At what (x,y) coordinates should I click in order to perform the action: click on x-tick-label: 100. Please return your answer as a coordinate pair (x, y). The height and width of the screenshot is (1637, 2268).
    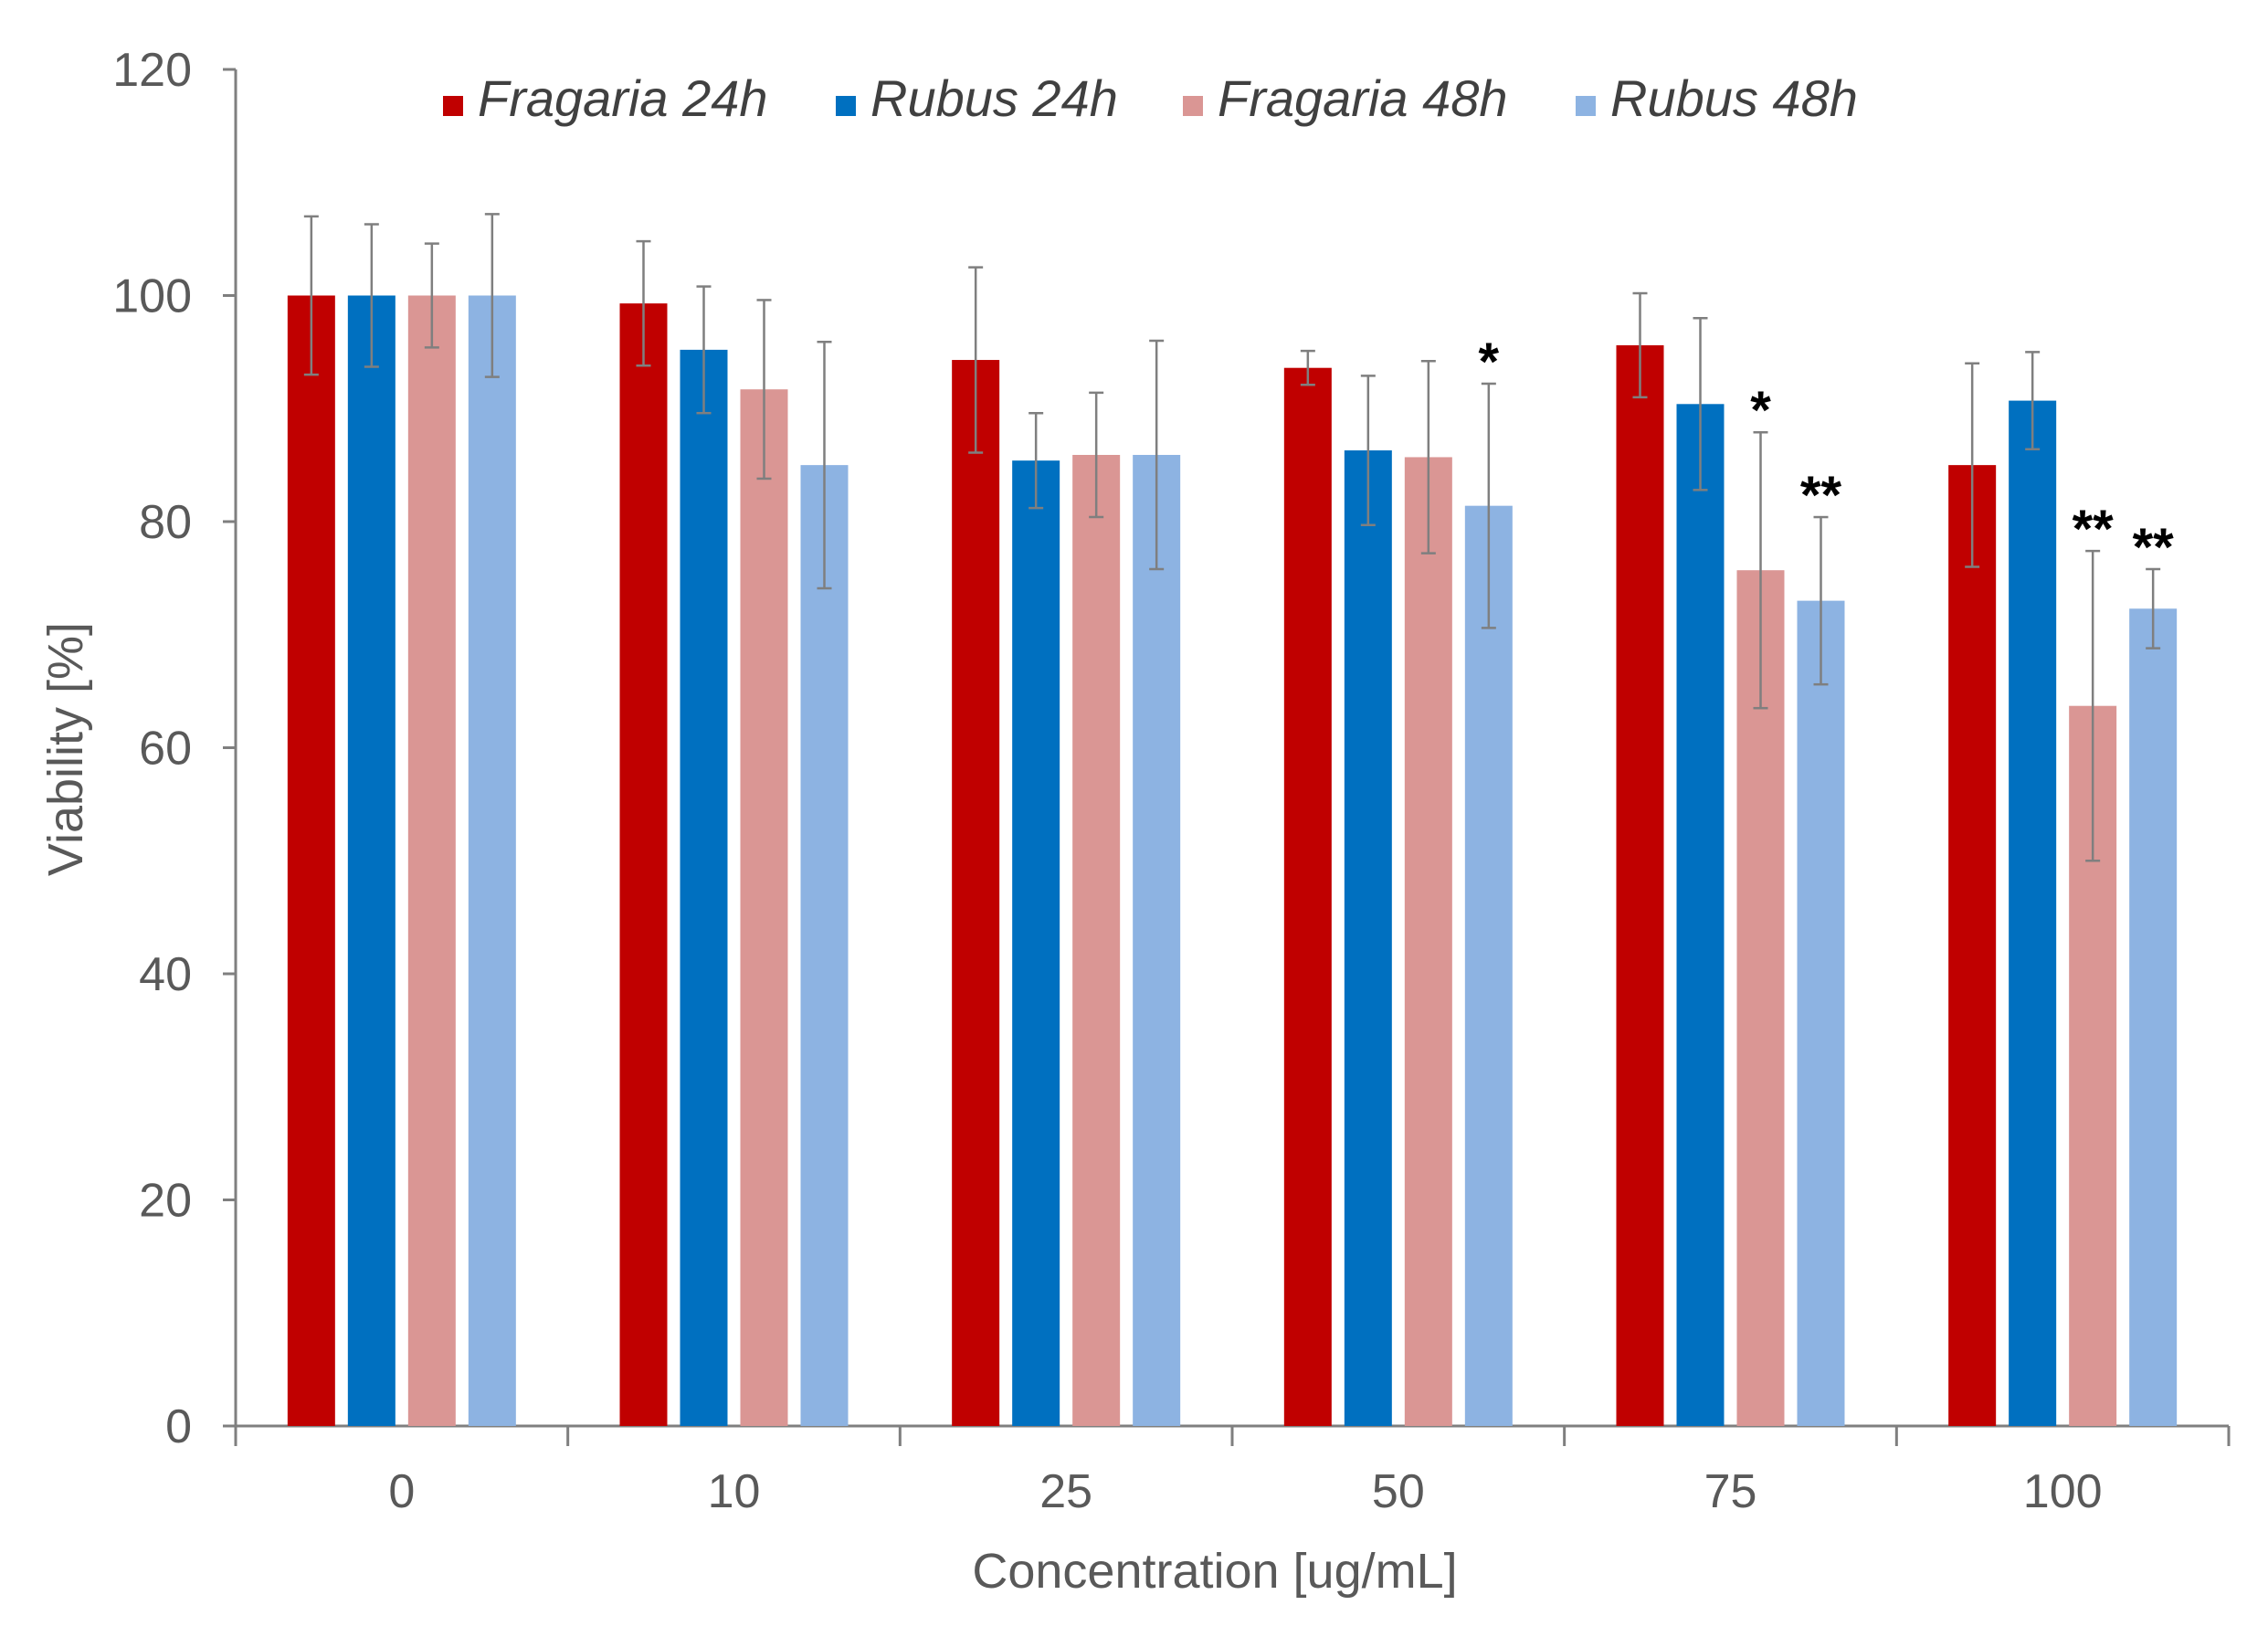
    Looking at the image, I should click on (2063, 1491).